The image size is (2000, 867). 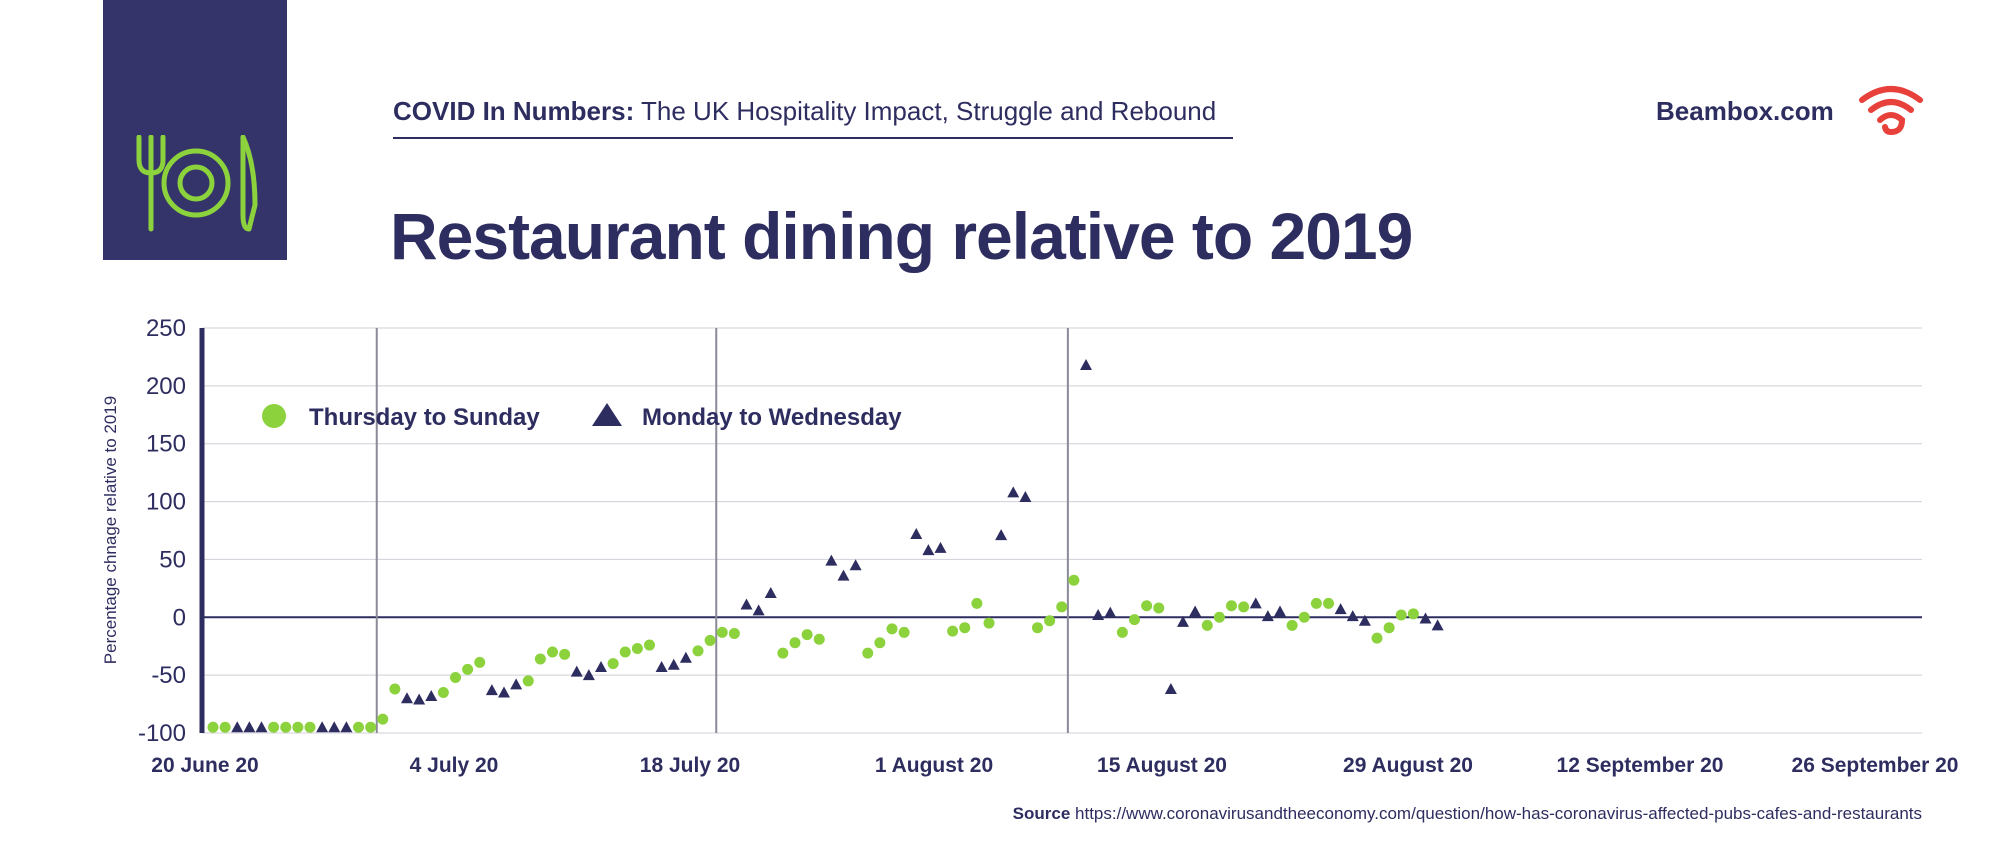 What do you see at coordinates (772, 417) in the screenshot?
I see `legend-label-monday-wednesday: Monday to Wednesday` at bounding box center [772, 417].